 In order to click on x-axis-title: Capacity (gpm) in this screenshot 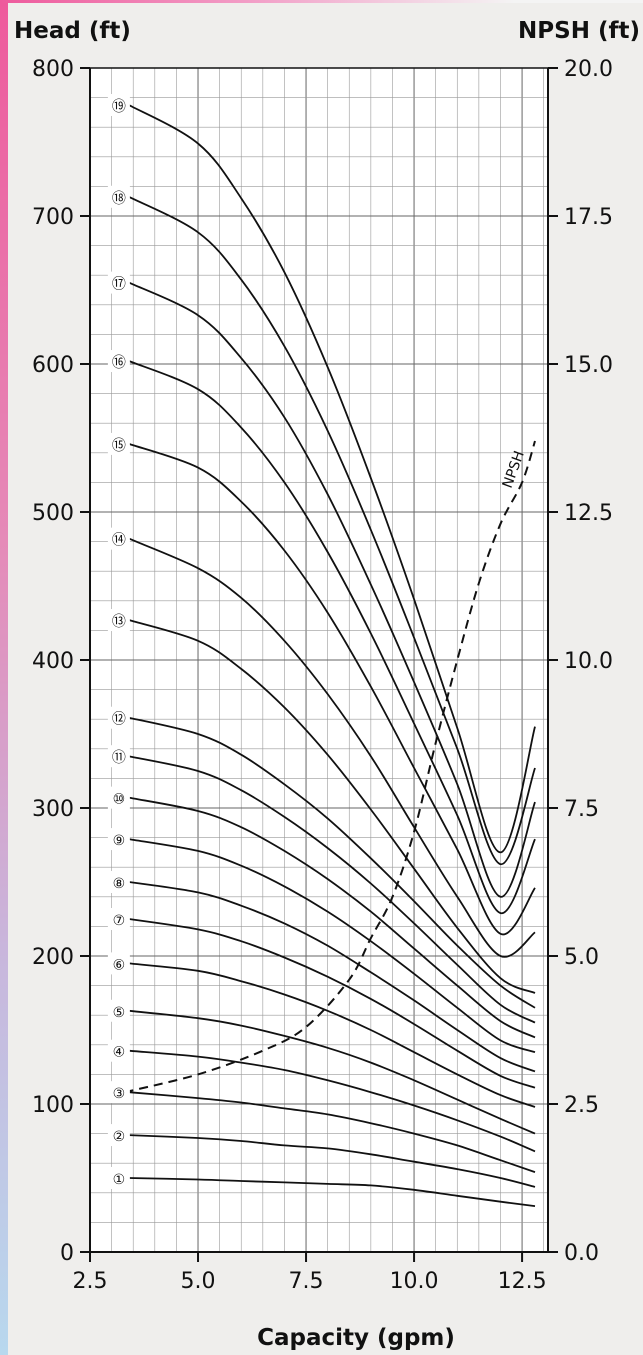, I will do `click(356, 1338)`.